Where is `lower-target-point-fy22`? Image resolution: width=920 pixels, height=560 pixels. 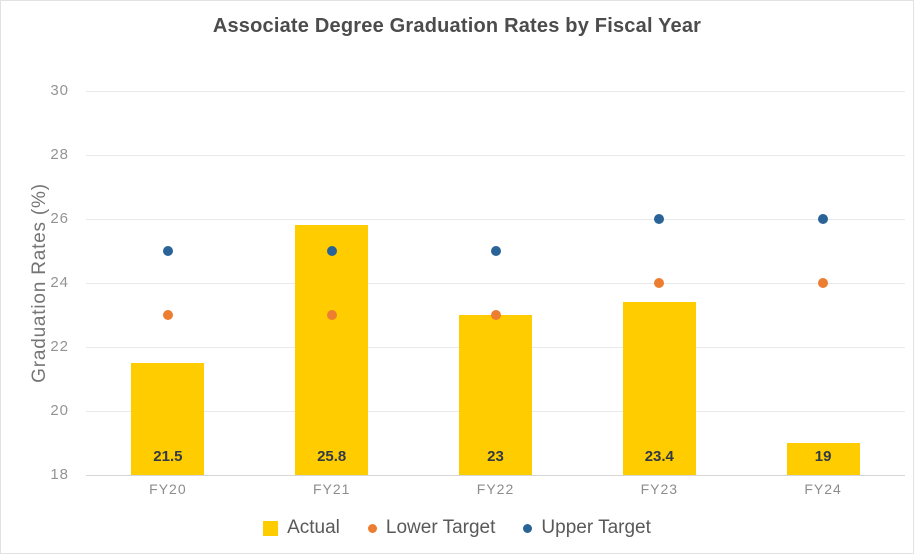
lower-target-point-fy22 is located at coordinates (495, 315).